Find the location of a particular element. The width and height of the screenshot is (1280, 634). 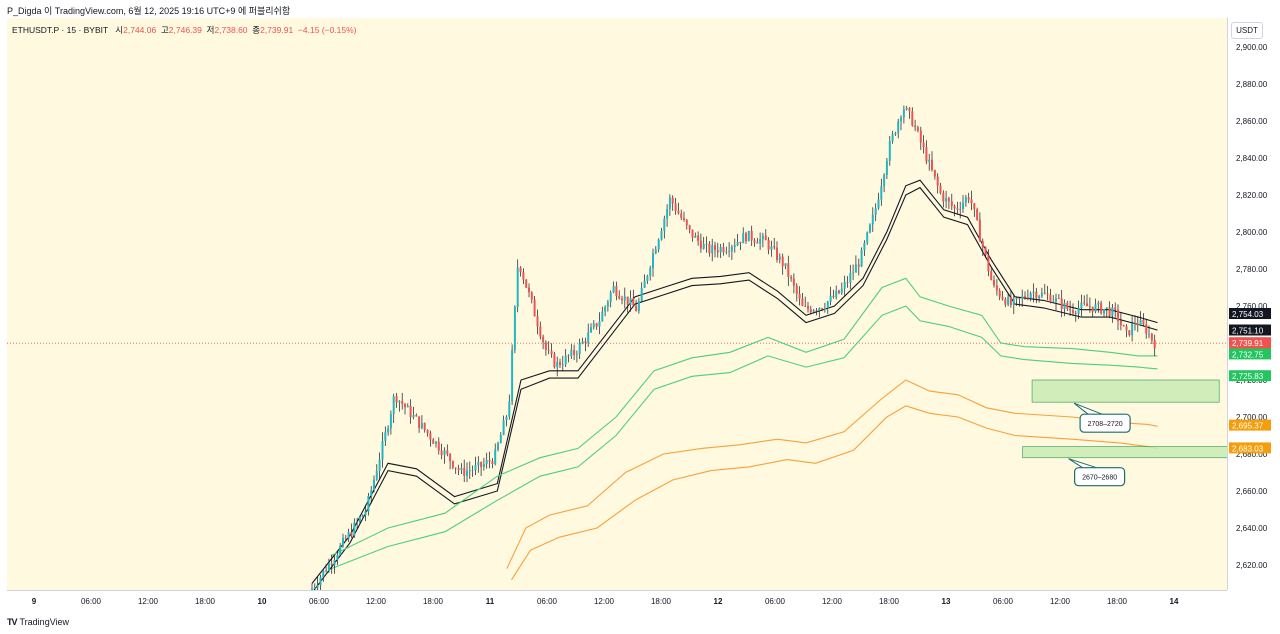

x-tick-label: 12 is located at coordinates (718, 601).